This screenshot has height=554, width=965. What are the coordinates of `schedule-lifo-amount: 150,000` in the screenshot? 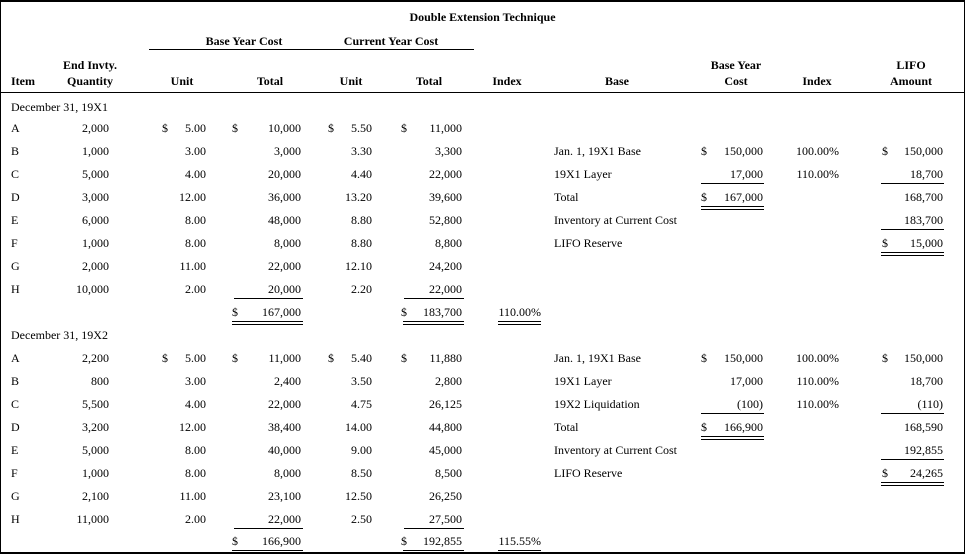 It's located at (923, 358).